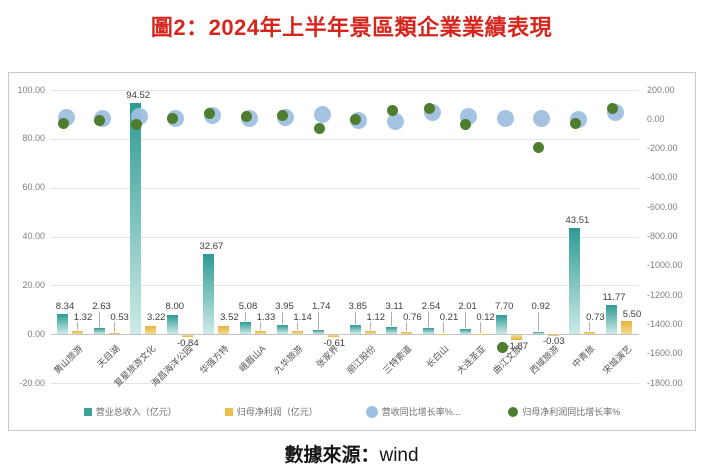 The height and width of the screenshot is (474, 703). I want to click on revenue-value-label: 0.92, so click(541, 307).